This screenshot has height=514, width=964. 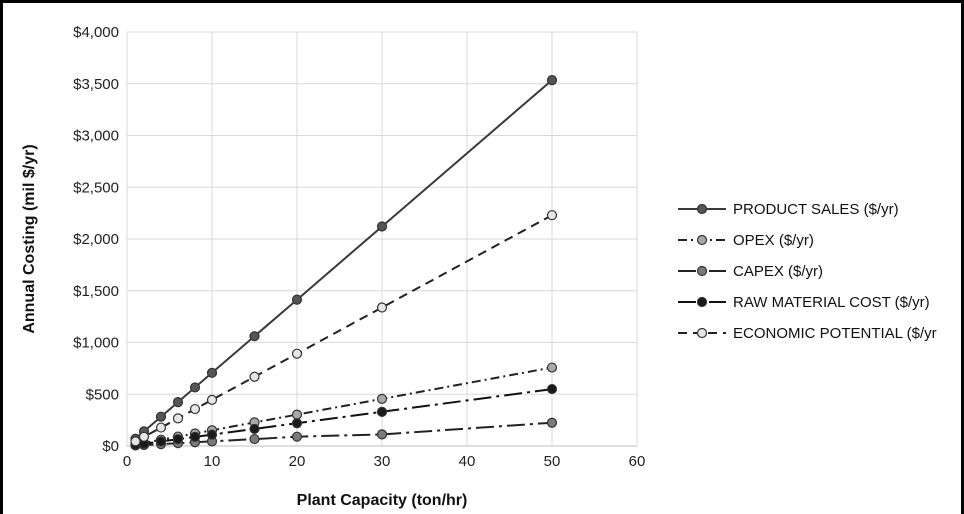 What do you see at coordinates (816, 209) in the screenshot?
I see `legend-label: PRODUCT SALES ($/yr)` at bounding box center [816, 209].